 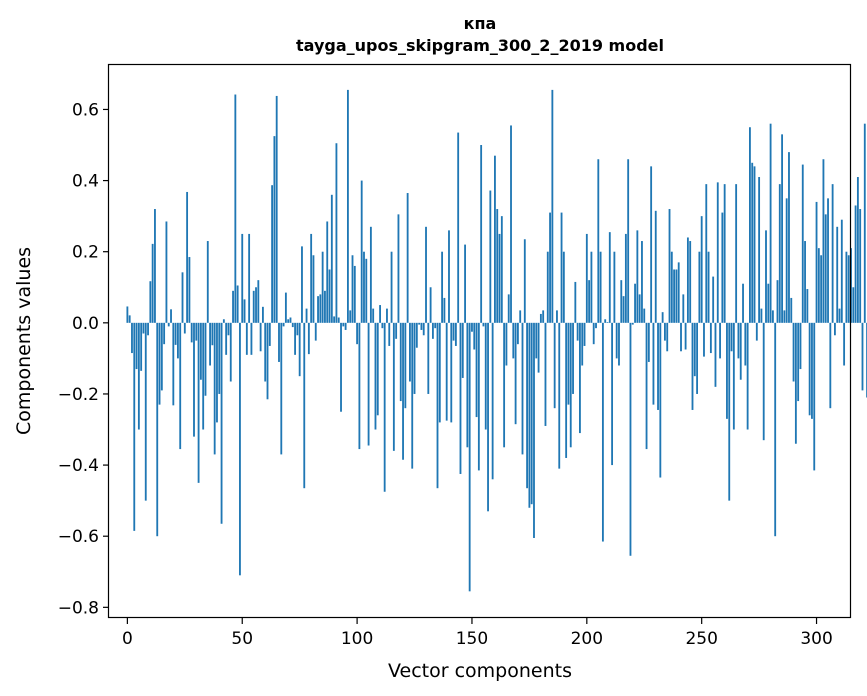 What do you see at coordinates (127, 639) in the screenshot?
I see `x-tick-label: 0` at bounding box center [127, 639].